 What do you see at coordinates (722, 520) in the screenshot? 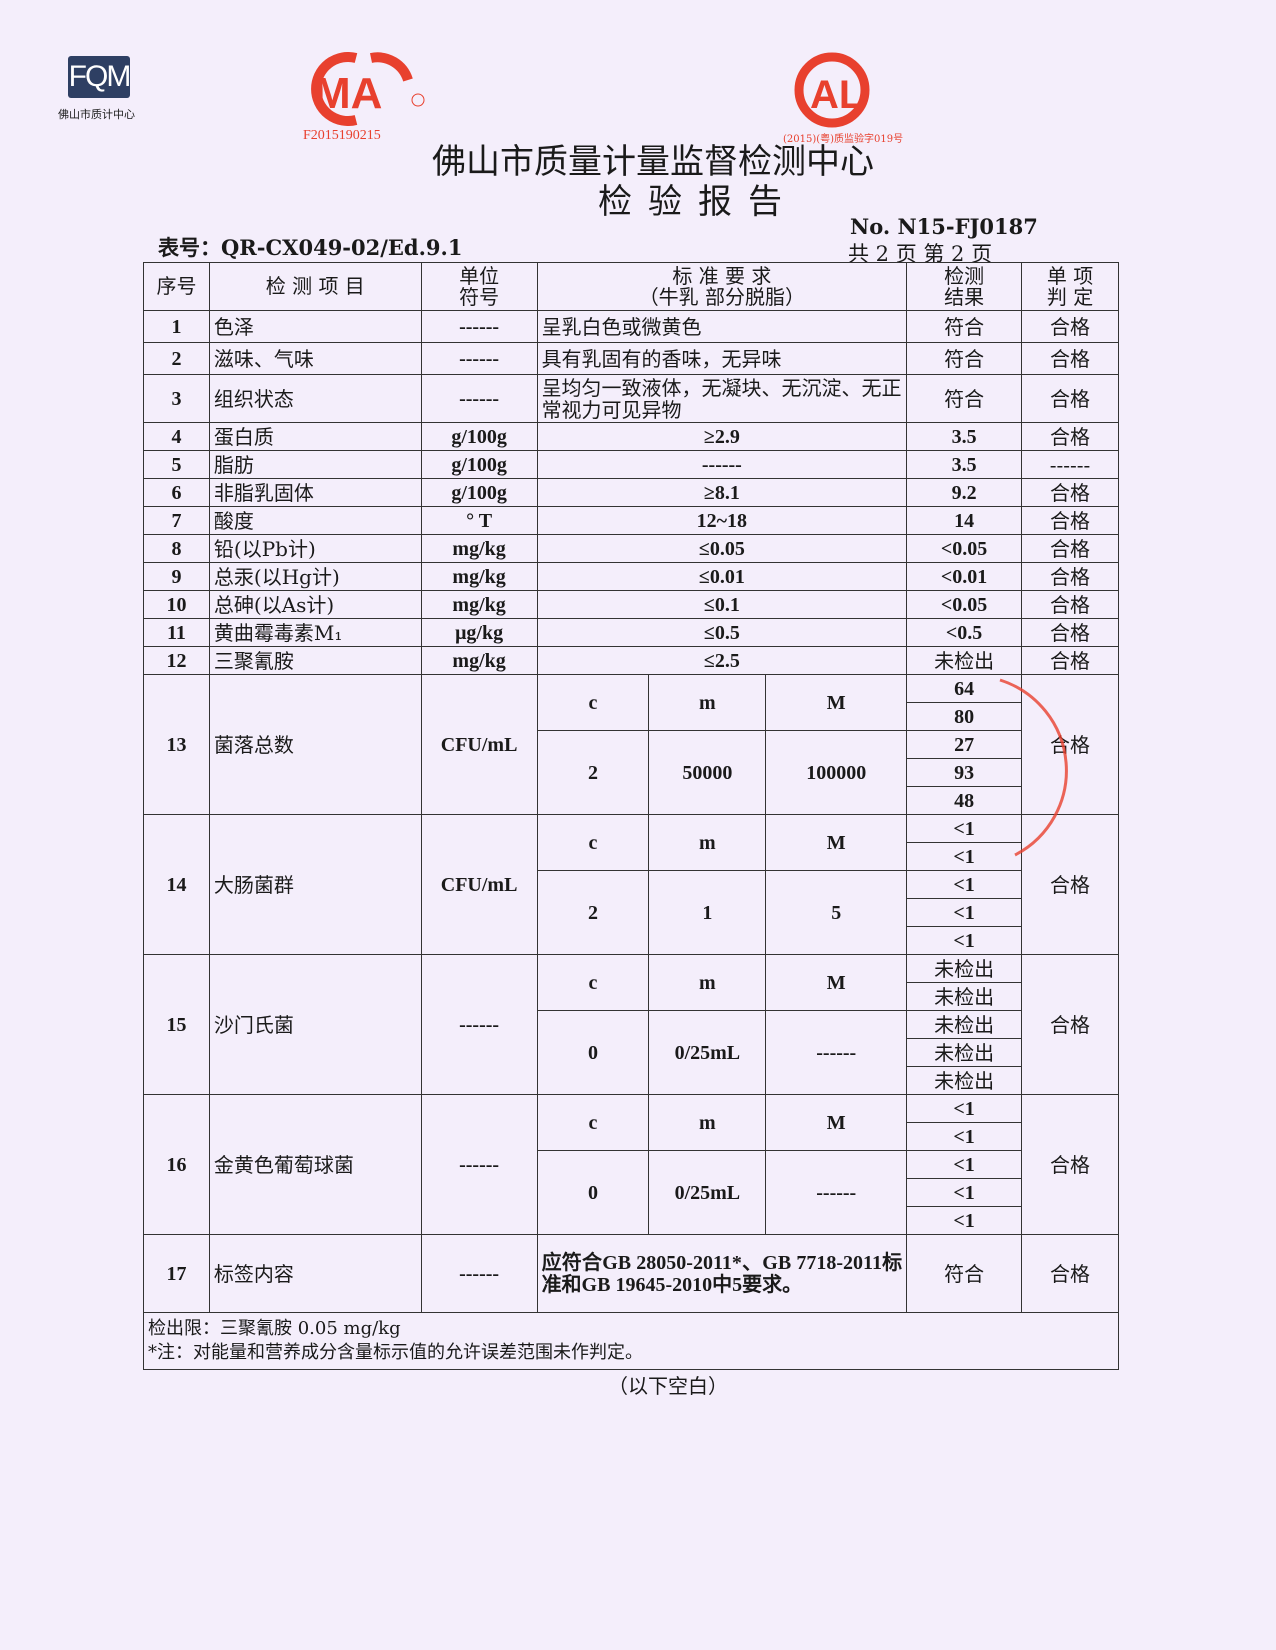
I see `standard-requirement: 12~18` at bounding box center [722, 520].